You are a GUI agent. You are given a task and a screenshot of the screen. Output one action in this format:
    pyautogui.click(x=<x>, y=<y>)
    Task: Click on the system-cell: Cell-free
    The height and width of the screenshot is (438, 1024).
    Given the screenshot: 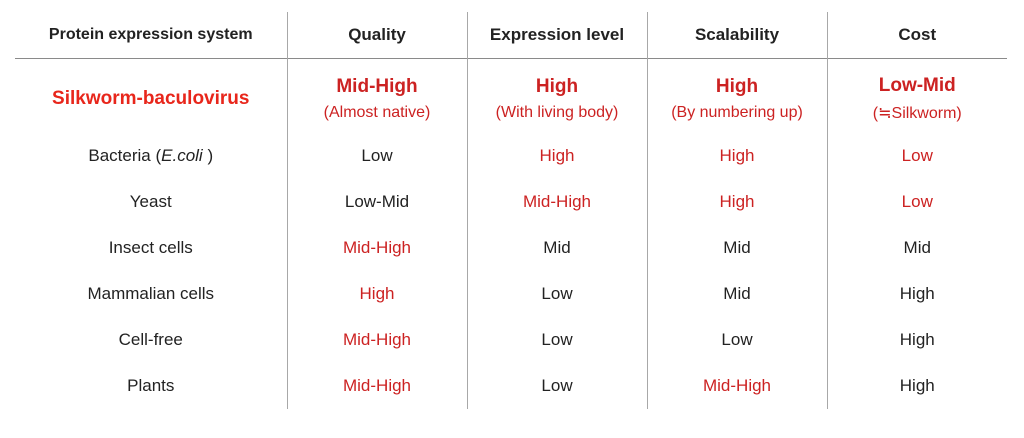 What is the action you would take?
    pyautogui.click(x=150, y=339)
    